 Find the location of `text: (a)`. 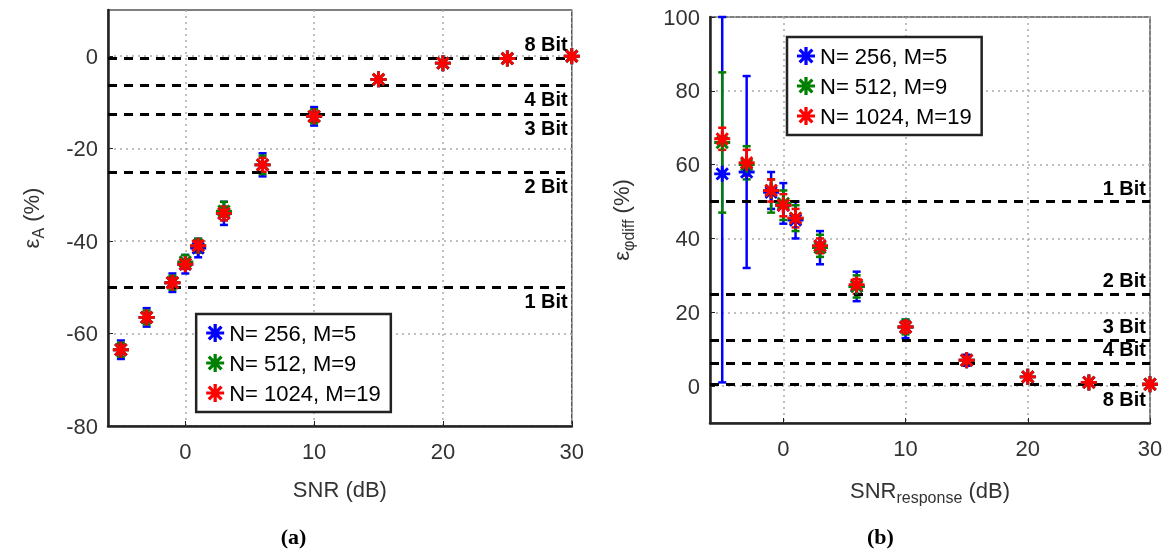

text: (a) is located at coordinates (293, 537).